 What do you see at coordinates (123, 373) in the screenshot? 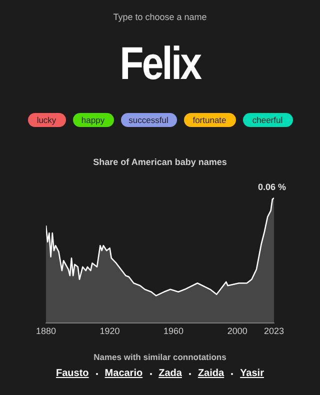
I see `text: Macario` at bounding box center [123, 373].